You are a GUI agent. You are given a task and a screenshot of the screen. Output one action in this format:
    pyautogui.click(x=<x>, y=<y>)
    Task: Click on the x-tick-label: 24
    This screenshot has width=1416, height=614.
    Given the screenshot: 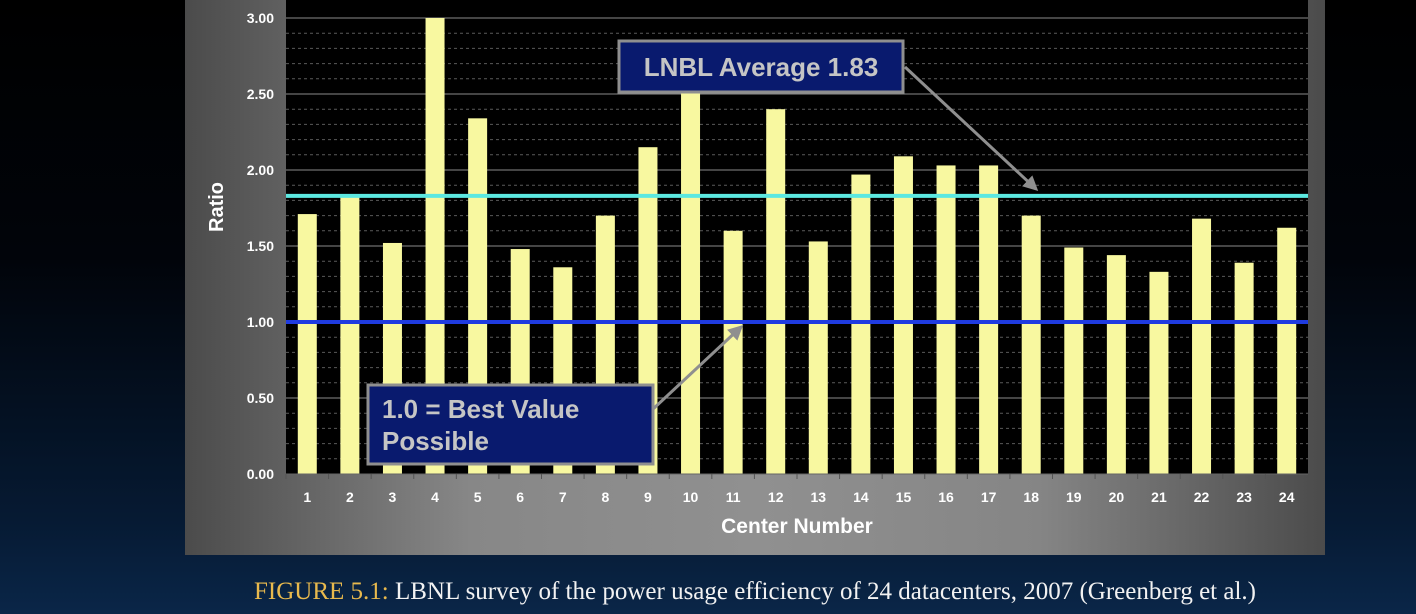 What is the action you would take?
    pyautogui.click(x=1287, y=497)
    